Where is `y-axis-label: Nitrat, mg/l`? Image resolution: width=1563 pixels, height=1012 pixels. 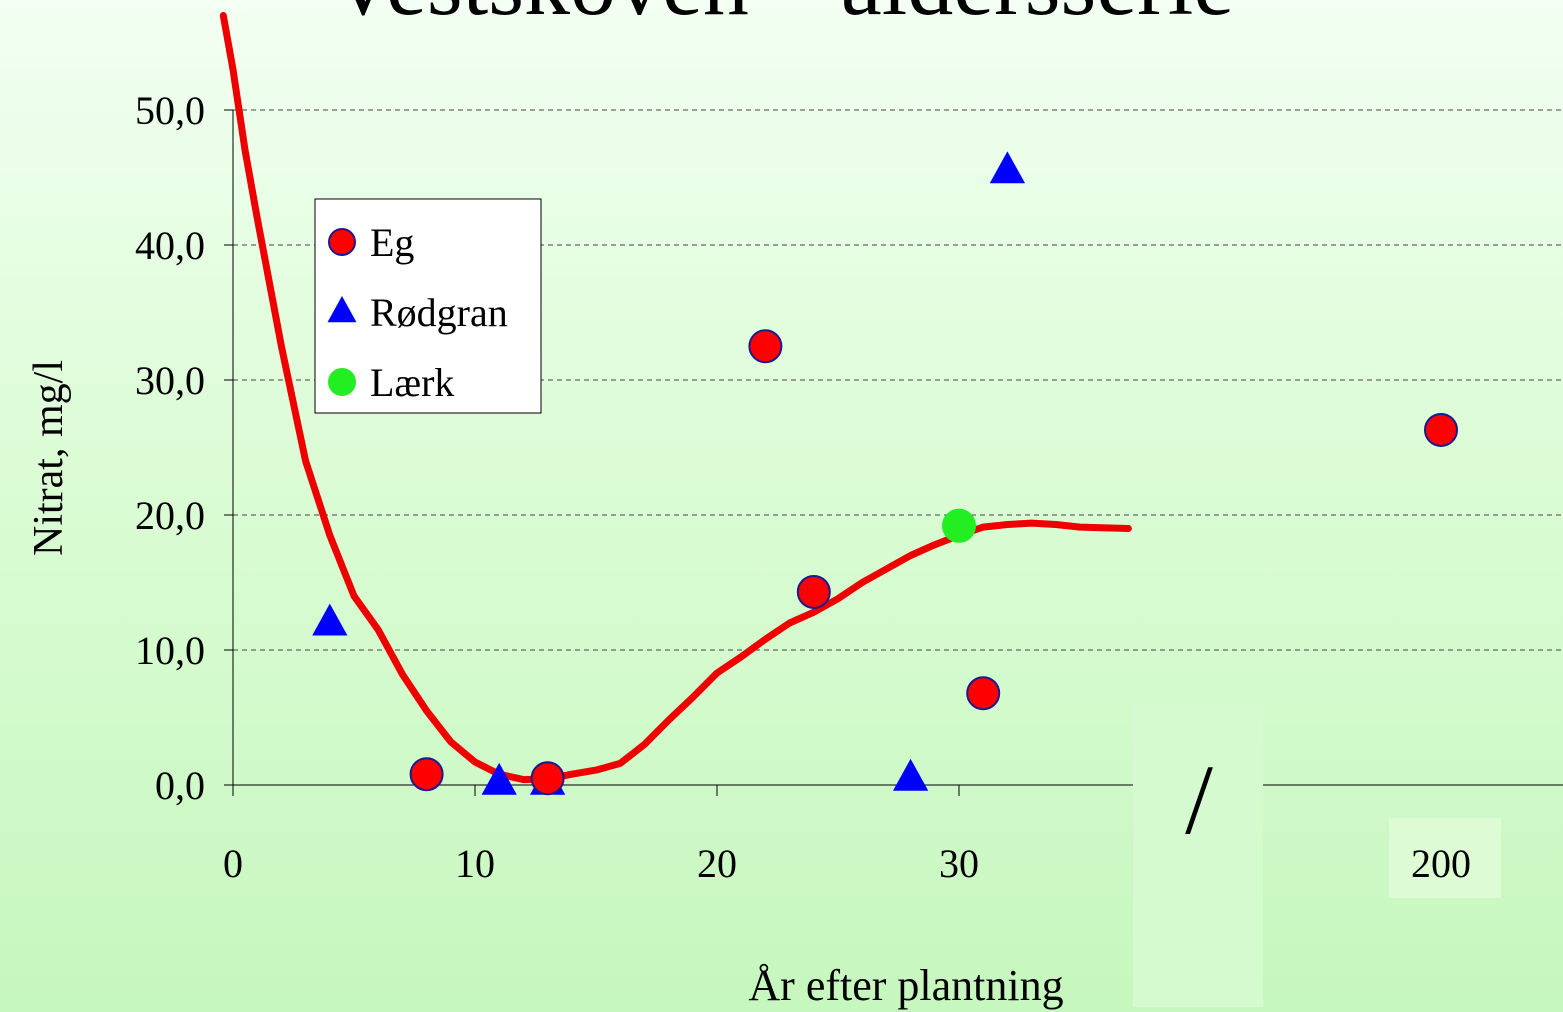 y-axis-label: Nitrat, mg/l is located at coordinates (49, 458).